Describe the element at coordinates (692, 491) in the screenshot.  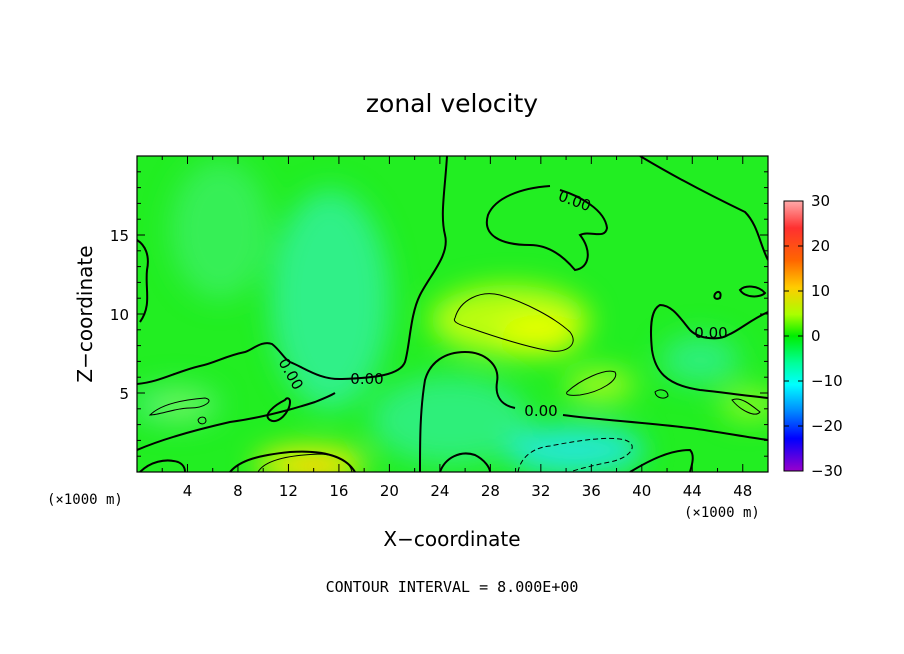
I see `x-tick-label: 44` at that location.